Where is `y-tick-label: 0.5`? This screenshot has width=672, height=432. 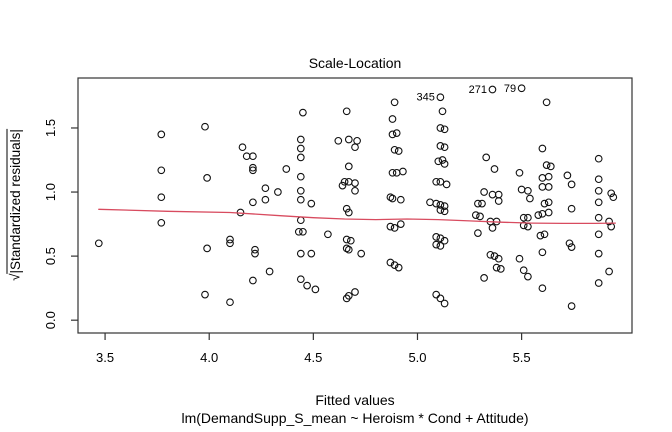
y-tick-label: 0.5 is located at coordinates (50, 256).